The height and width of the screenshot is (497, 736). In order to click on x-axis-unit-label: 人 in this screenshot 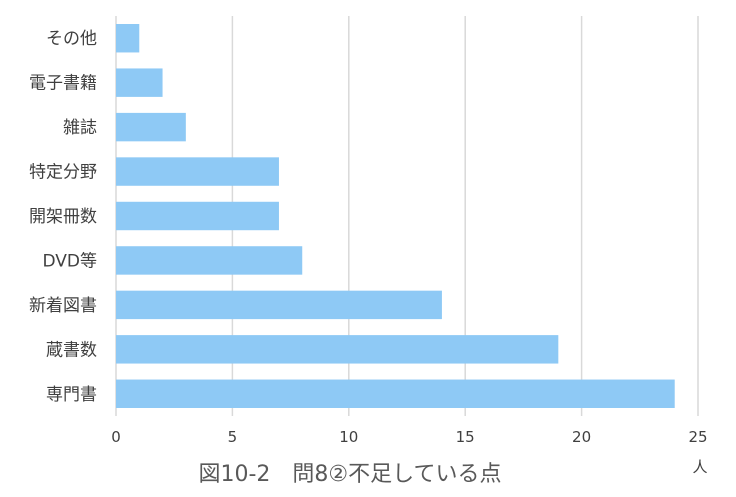, I will do `click(699, 467)`.